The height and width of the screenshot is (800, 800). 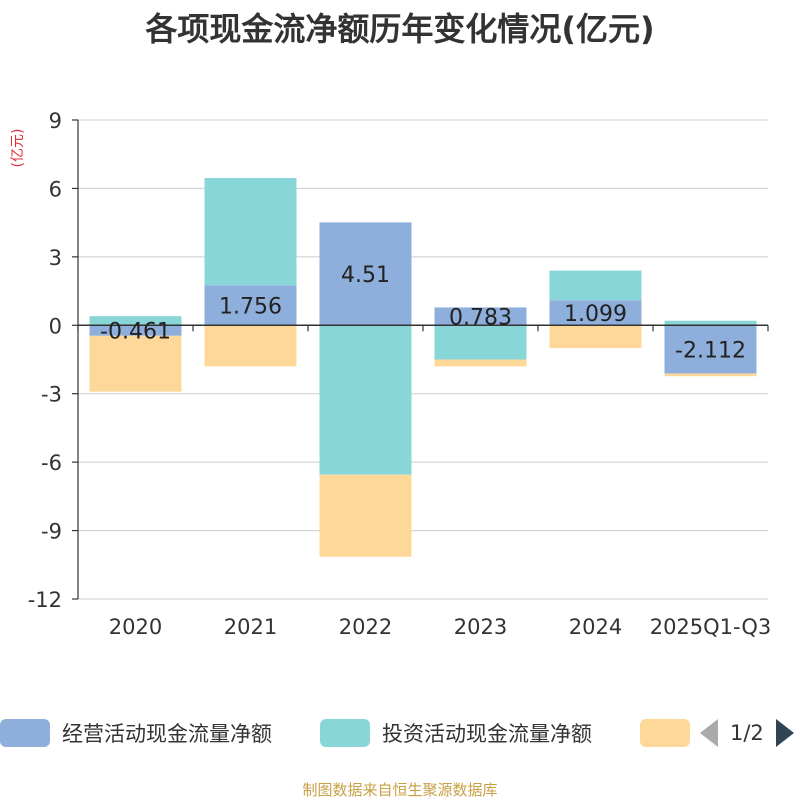 What do you see at coordinates (55, 189) in the screenshot?
I see `y-tick-label: 6` at bounding box center [55, 189].